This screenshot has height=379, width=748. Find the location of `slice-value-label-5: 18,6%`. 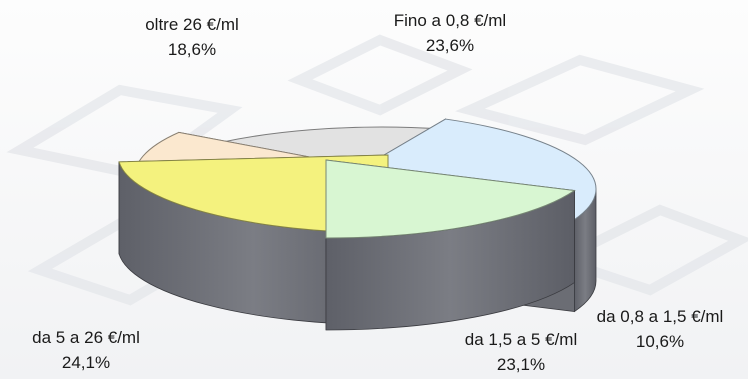

slice-value-label-5: 18,6% is located at coordinates (192, 49).